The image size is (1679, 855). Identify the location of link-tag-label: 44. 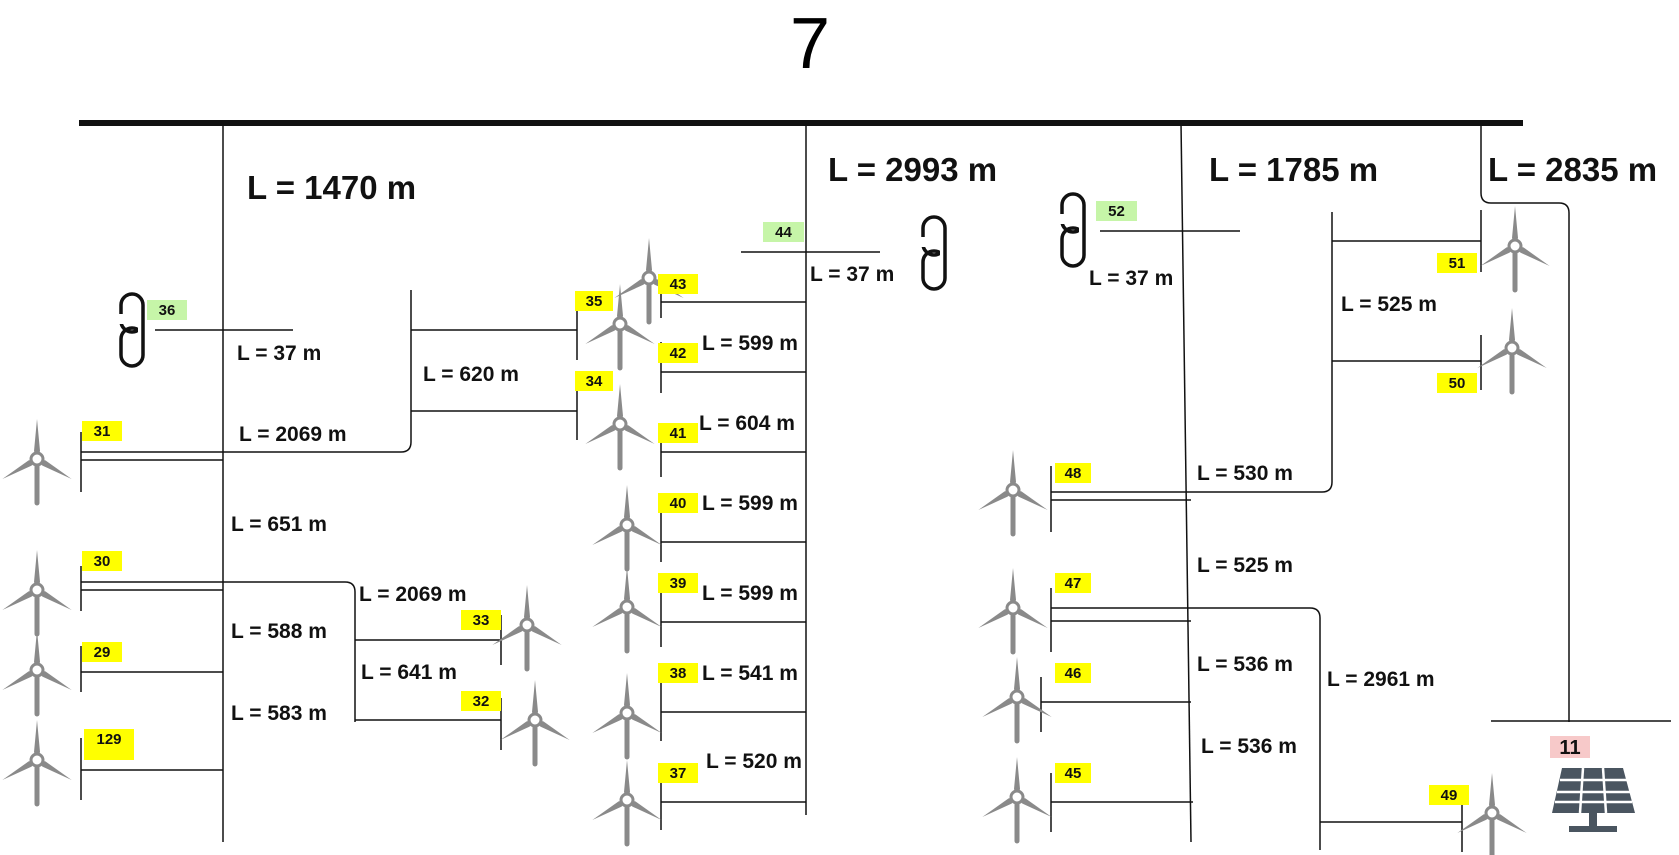
(783, 232).